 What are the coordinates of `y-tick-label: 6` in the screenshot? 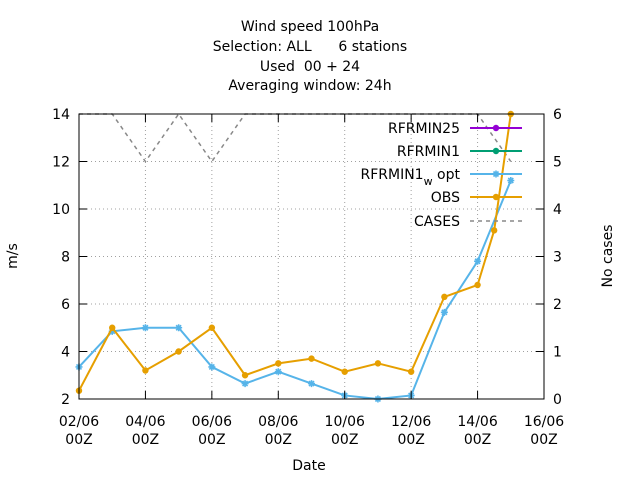 It's located at (65, 305).